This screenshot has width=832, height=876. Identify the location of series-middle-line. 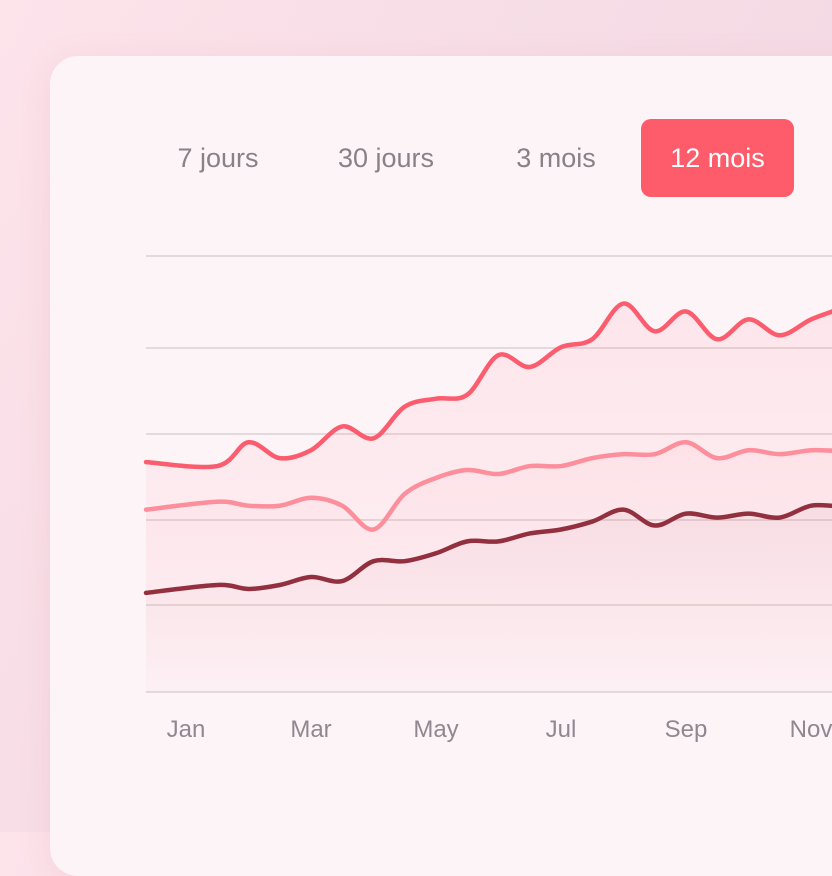
(487, 486).